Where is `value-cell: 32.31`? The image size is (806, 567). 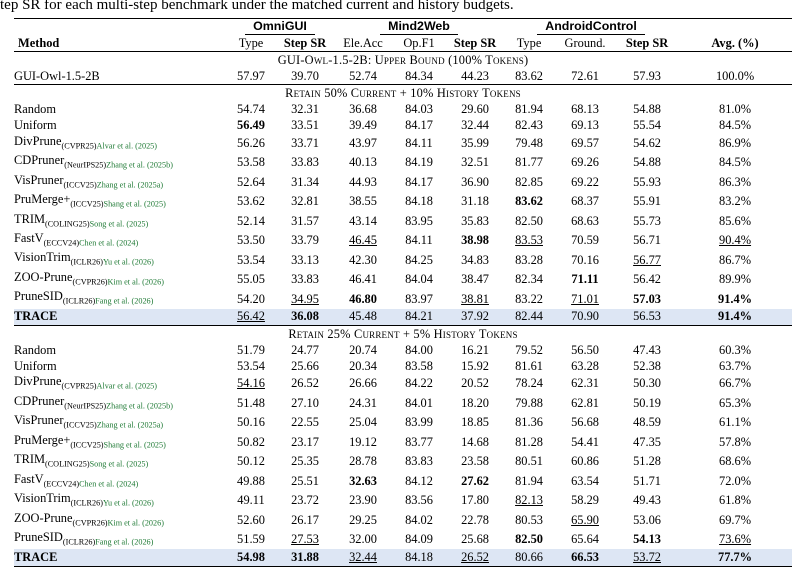
value-cell: 32.31 is located at coordinates (305, 109).